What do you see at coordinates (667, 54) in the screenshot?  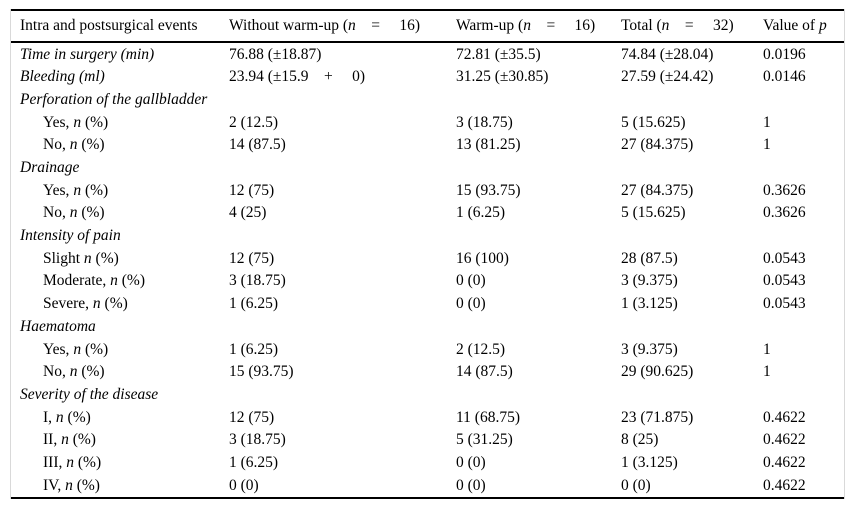 I see `data-cell-2: 74.84 (±28.04)` at bounding box center [667, 54].